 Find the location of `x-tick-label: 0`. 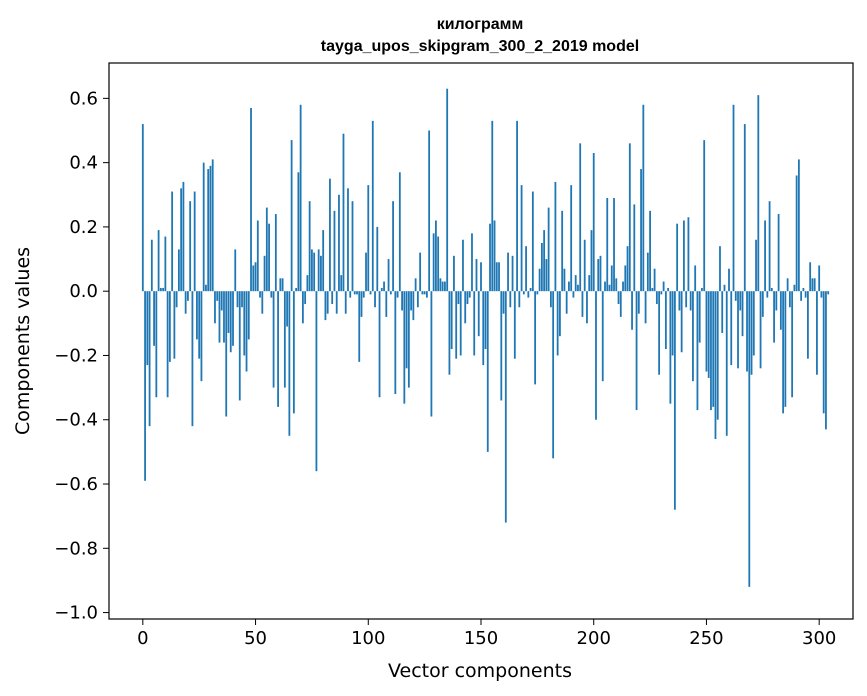

x-tick-label: 0 is located at coordinates (142, 638).